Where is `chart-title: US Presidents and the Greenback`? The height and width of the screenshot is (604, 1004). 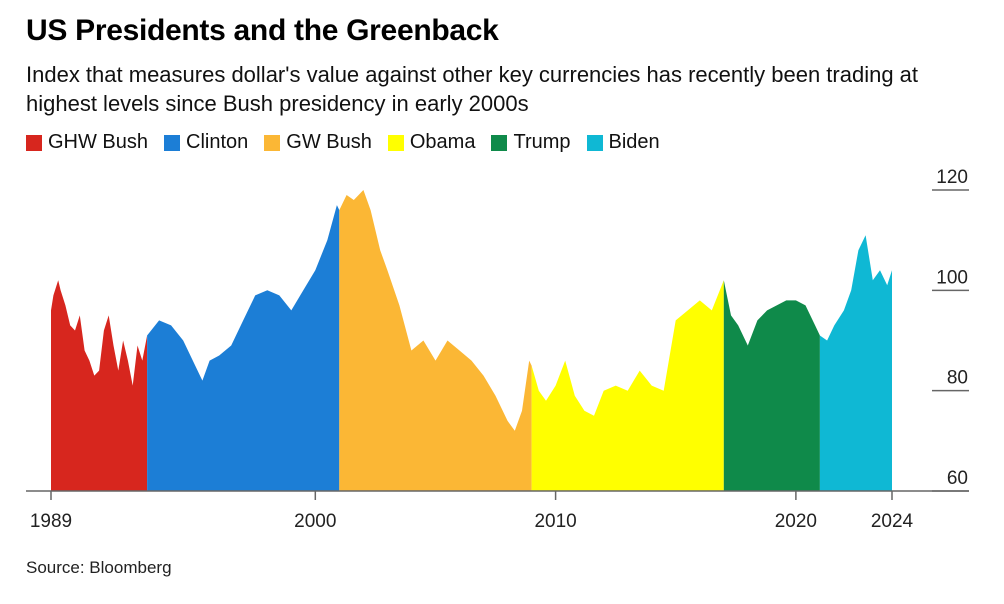
chart-title: US Presidents and the Greenback is located at coordinates (262, 30).